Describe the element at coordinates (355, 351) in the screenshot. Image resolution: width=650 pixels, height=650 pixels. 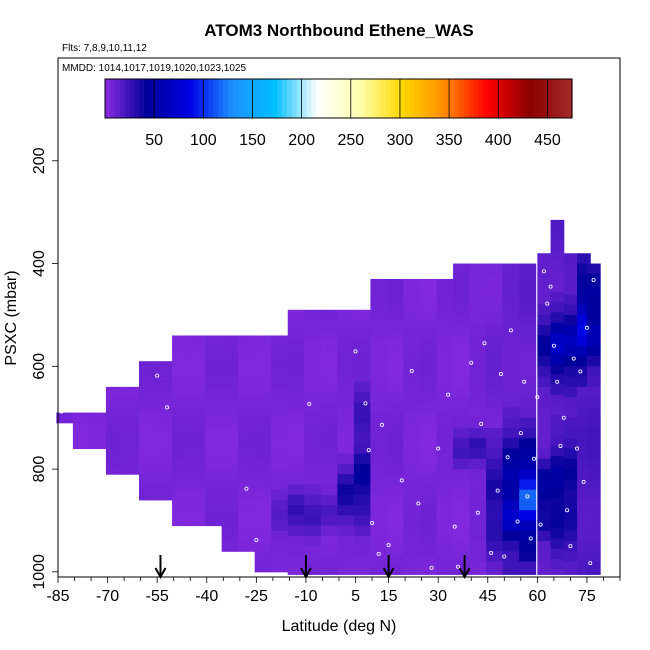
I see `sample-point` at that location.